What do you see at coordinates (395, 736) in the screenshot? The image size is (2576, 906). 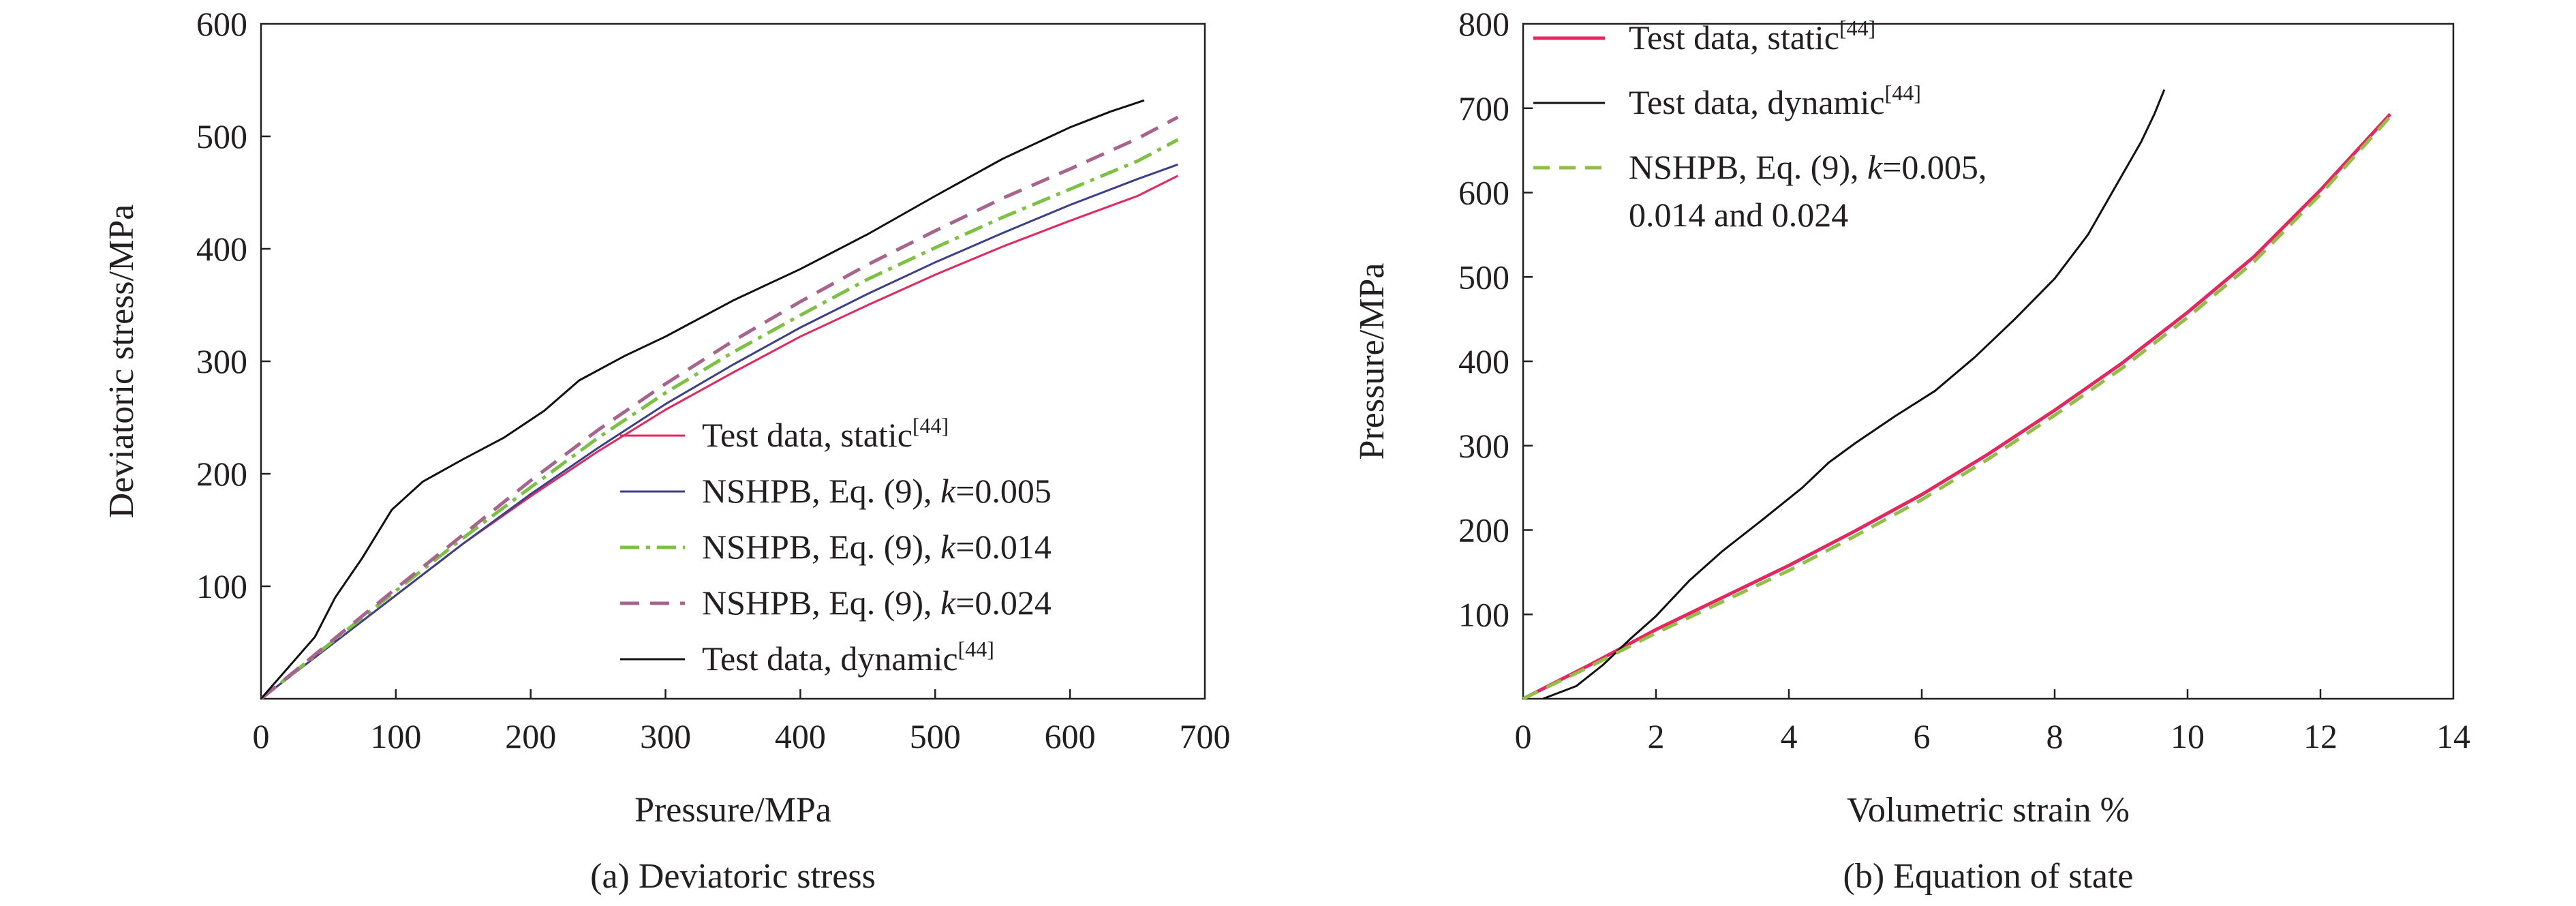 I see `x-tick-label: 100` at bounding box center [395, 736].